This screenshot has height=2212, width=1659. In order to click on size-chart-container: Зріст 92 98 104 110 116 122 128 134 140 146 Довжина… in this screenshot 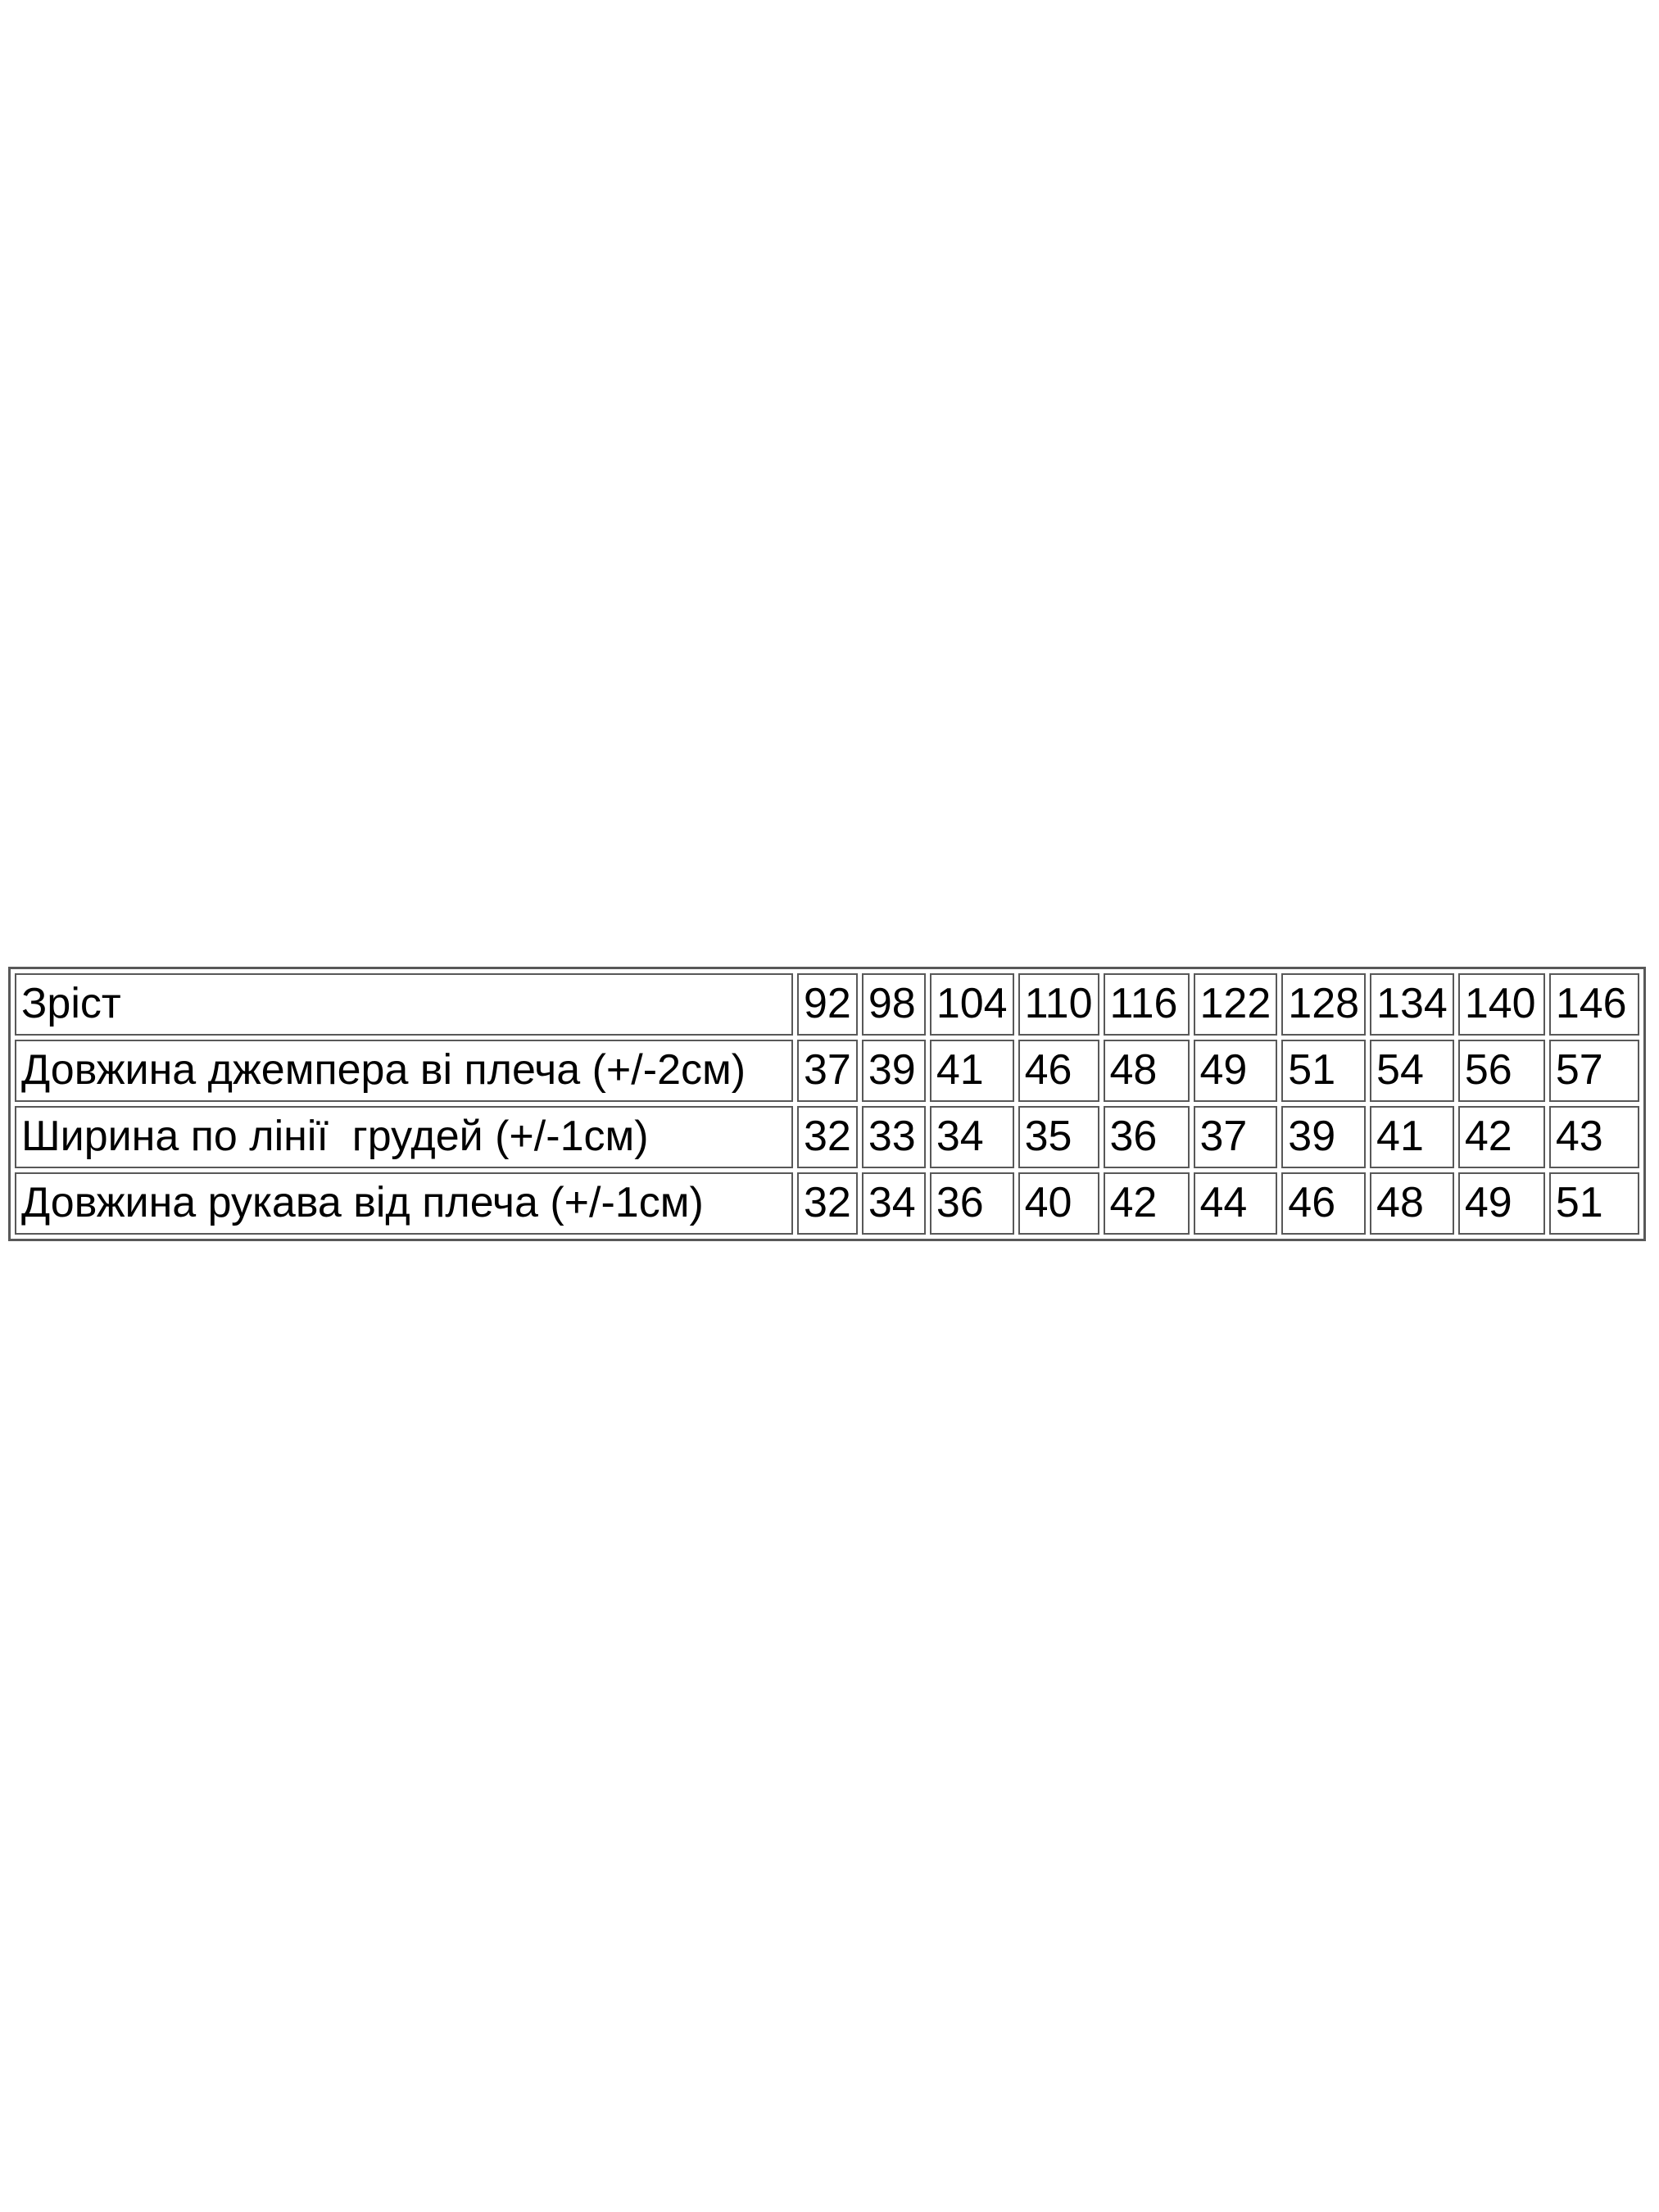, I will do `click(827, 1104)`.